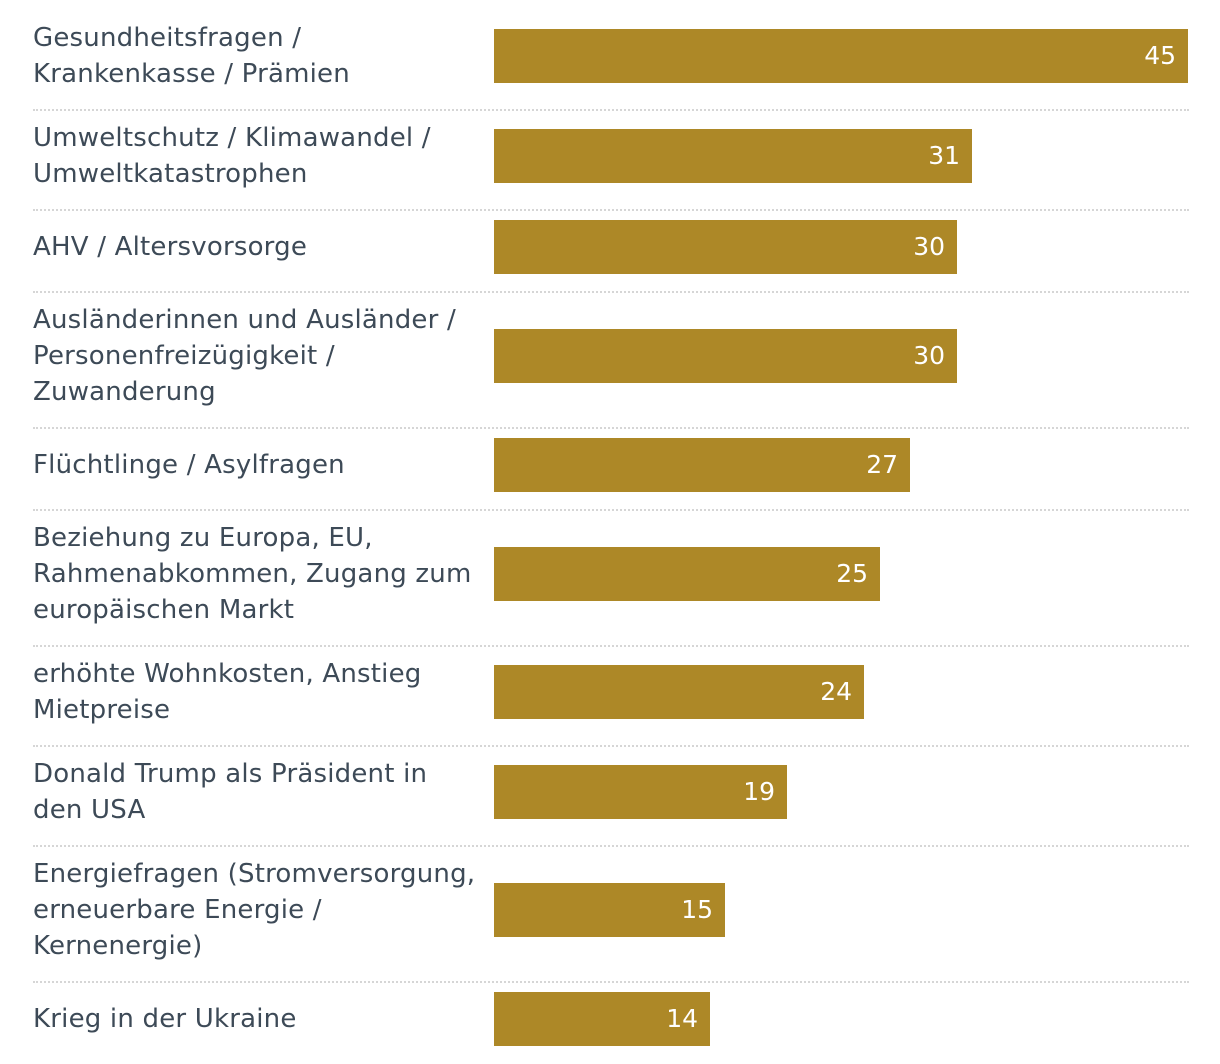 Image resolution: width=1220 pixels, height=1064 pixels. I want to click on bar-value-label: 15, so click(697, 909).